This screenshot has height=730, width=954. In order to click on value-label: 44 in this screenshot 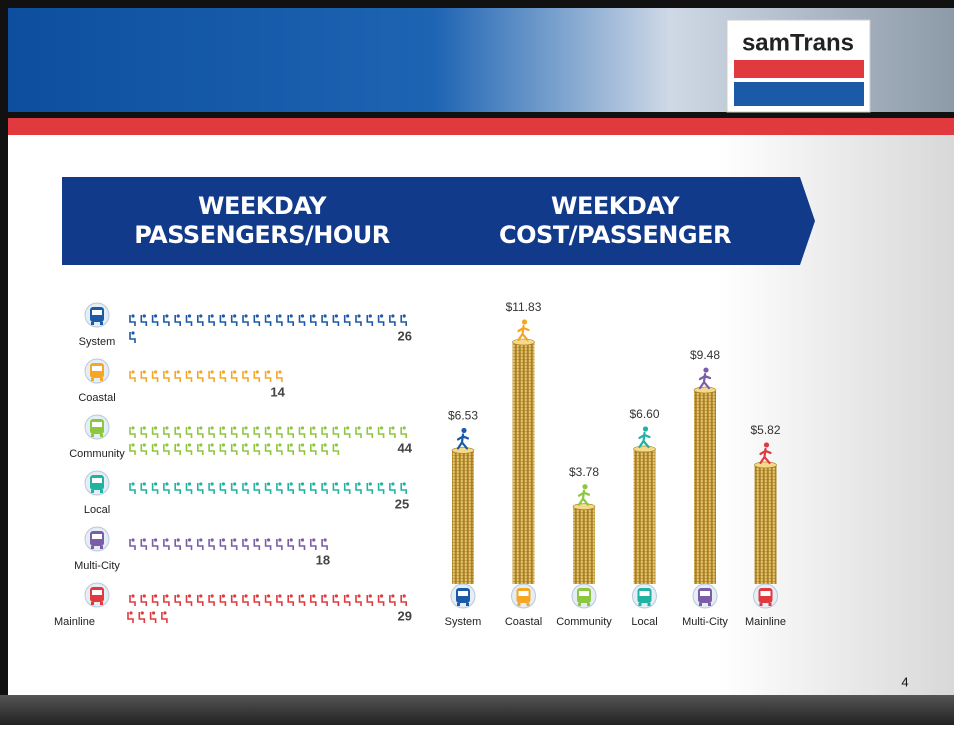, I will do `click(405, 447)`.